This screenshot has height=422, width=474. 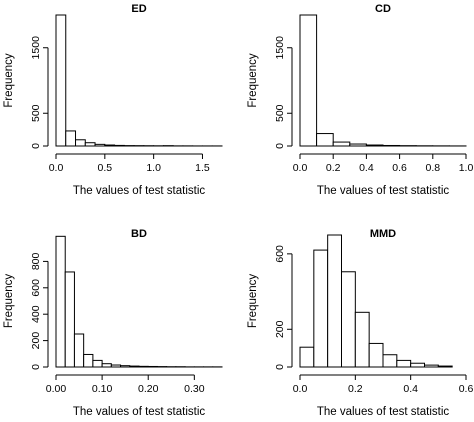 What do you see at coordinates (432, 168) in the screenshot?
I see `chart-1-x-tick-label-4: 0.8` at bounding box center [432, 168].